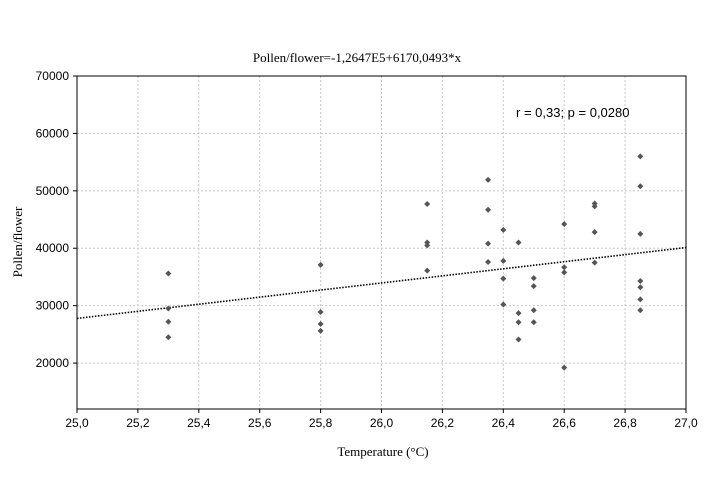 The width and height of the screenshot is (709, 483). I want to click on x-tick-label: 25,4, so click(199, 423).